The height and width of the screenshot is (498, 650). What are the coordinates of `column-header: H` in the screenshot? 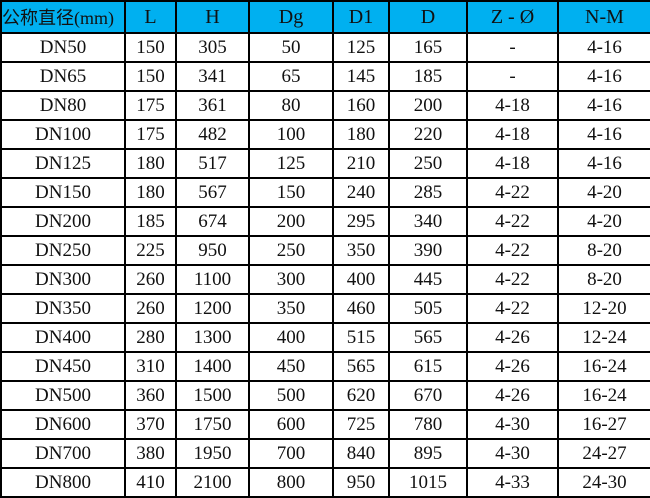 It's located at (212, 17).